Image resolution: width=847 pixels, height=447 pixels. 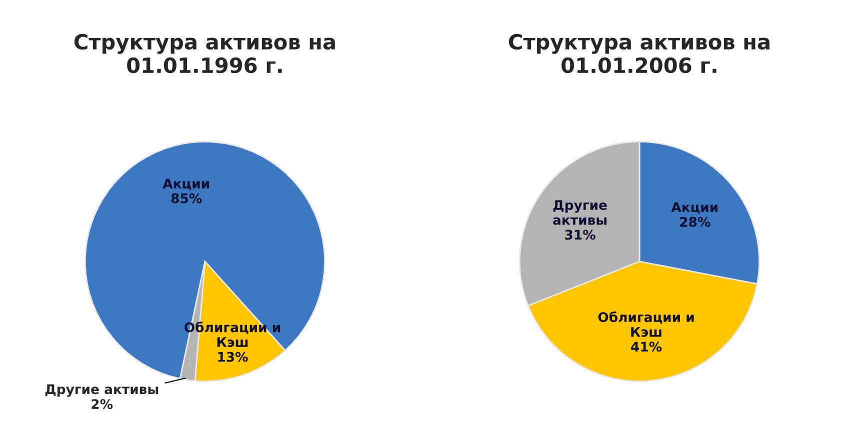 What do you see at coordinates (646, 347) in the screenshot?
I see `data-label: 41%` at bounding box center [646, 347].